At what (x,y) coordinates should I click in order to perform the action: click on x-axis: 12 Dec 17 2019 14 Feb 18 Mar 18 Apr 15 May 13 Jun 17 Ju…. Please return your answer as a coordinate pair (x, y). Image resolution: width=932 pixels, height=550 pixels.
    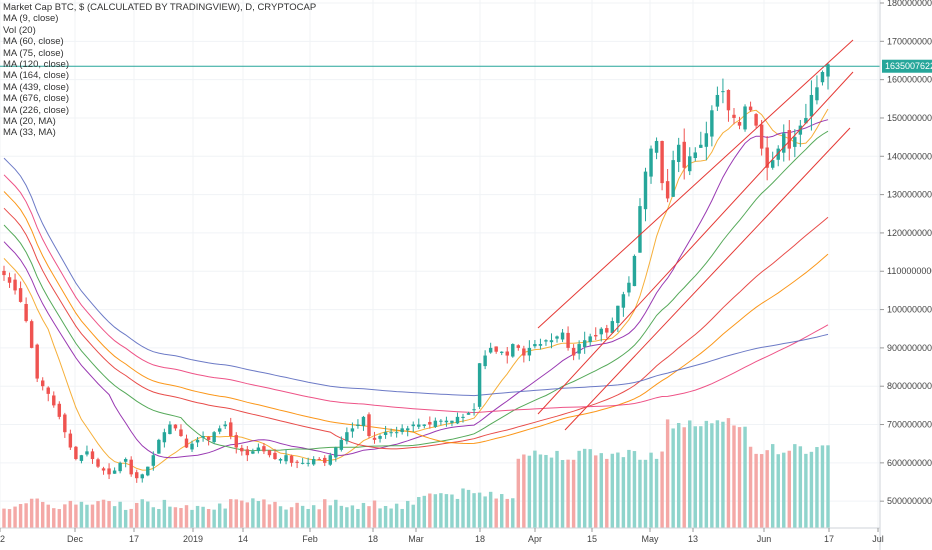
    Looking at the image, I should click on (442, 535).